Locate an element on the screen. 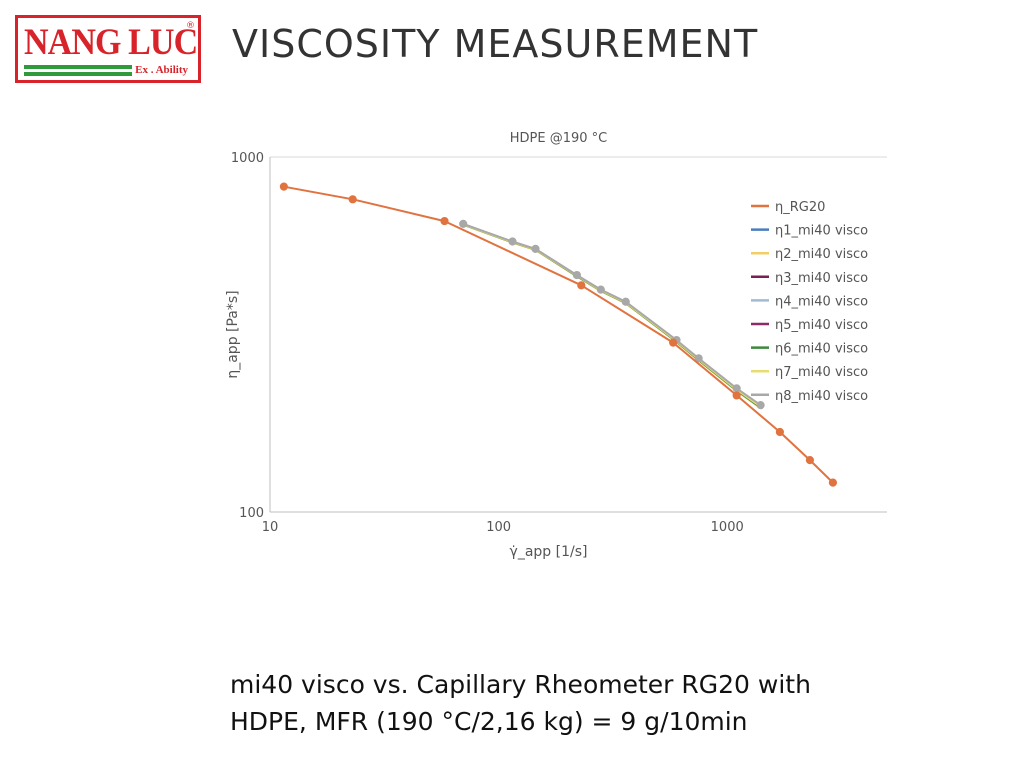 This screenshot has width=1024, height=768. legend-label: η7_mi40 visco is located at coordinates (821, 372).